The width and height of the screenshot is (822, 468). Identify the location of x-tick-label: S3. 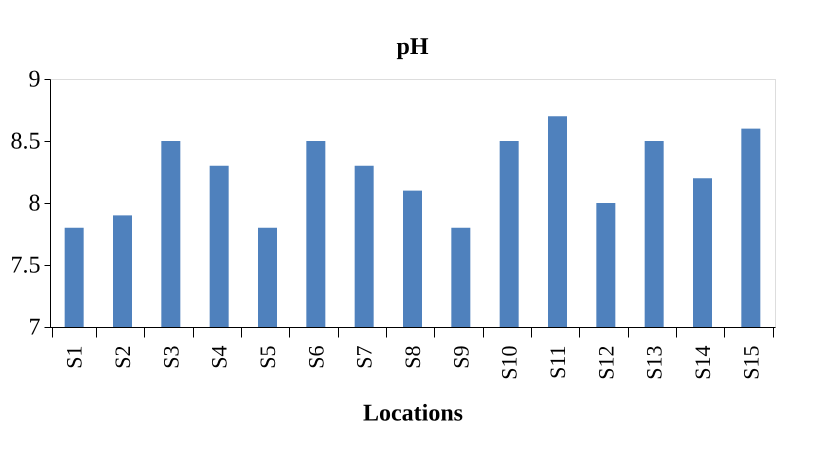
(171, 357).